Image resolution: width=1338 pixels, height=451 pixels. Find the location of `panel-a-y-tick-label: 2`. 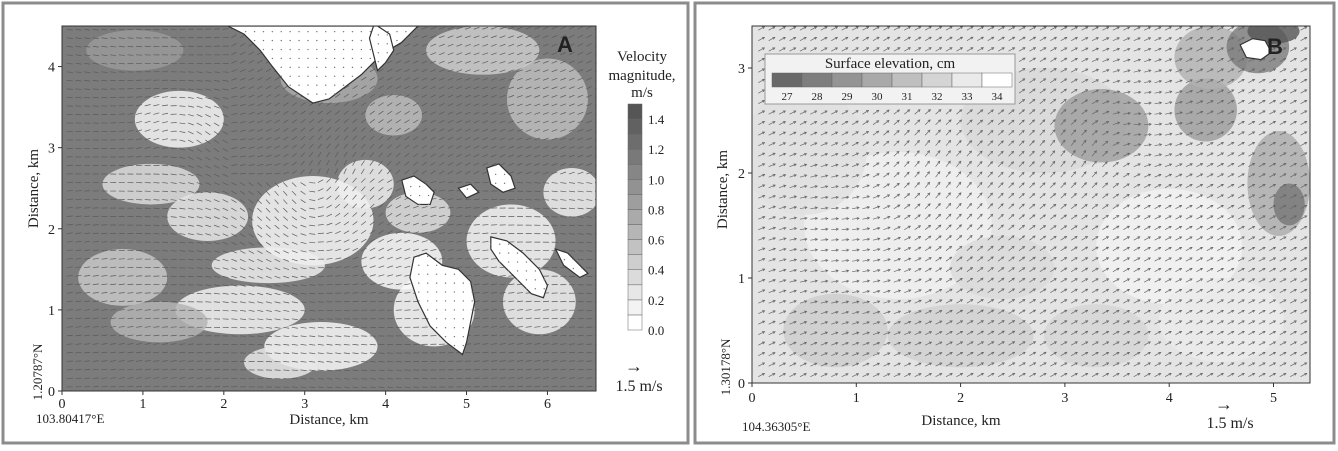

panel-a-y-tick-label: 2 is located at coordinates (51, 230).